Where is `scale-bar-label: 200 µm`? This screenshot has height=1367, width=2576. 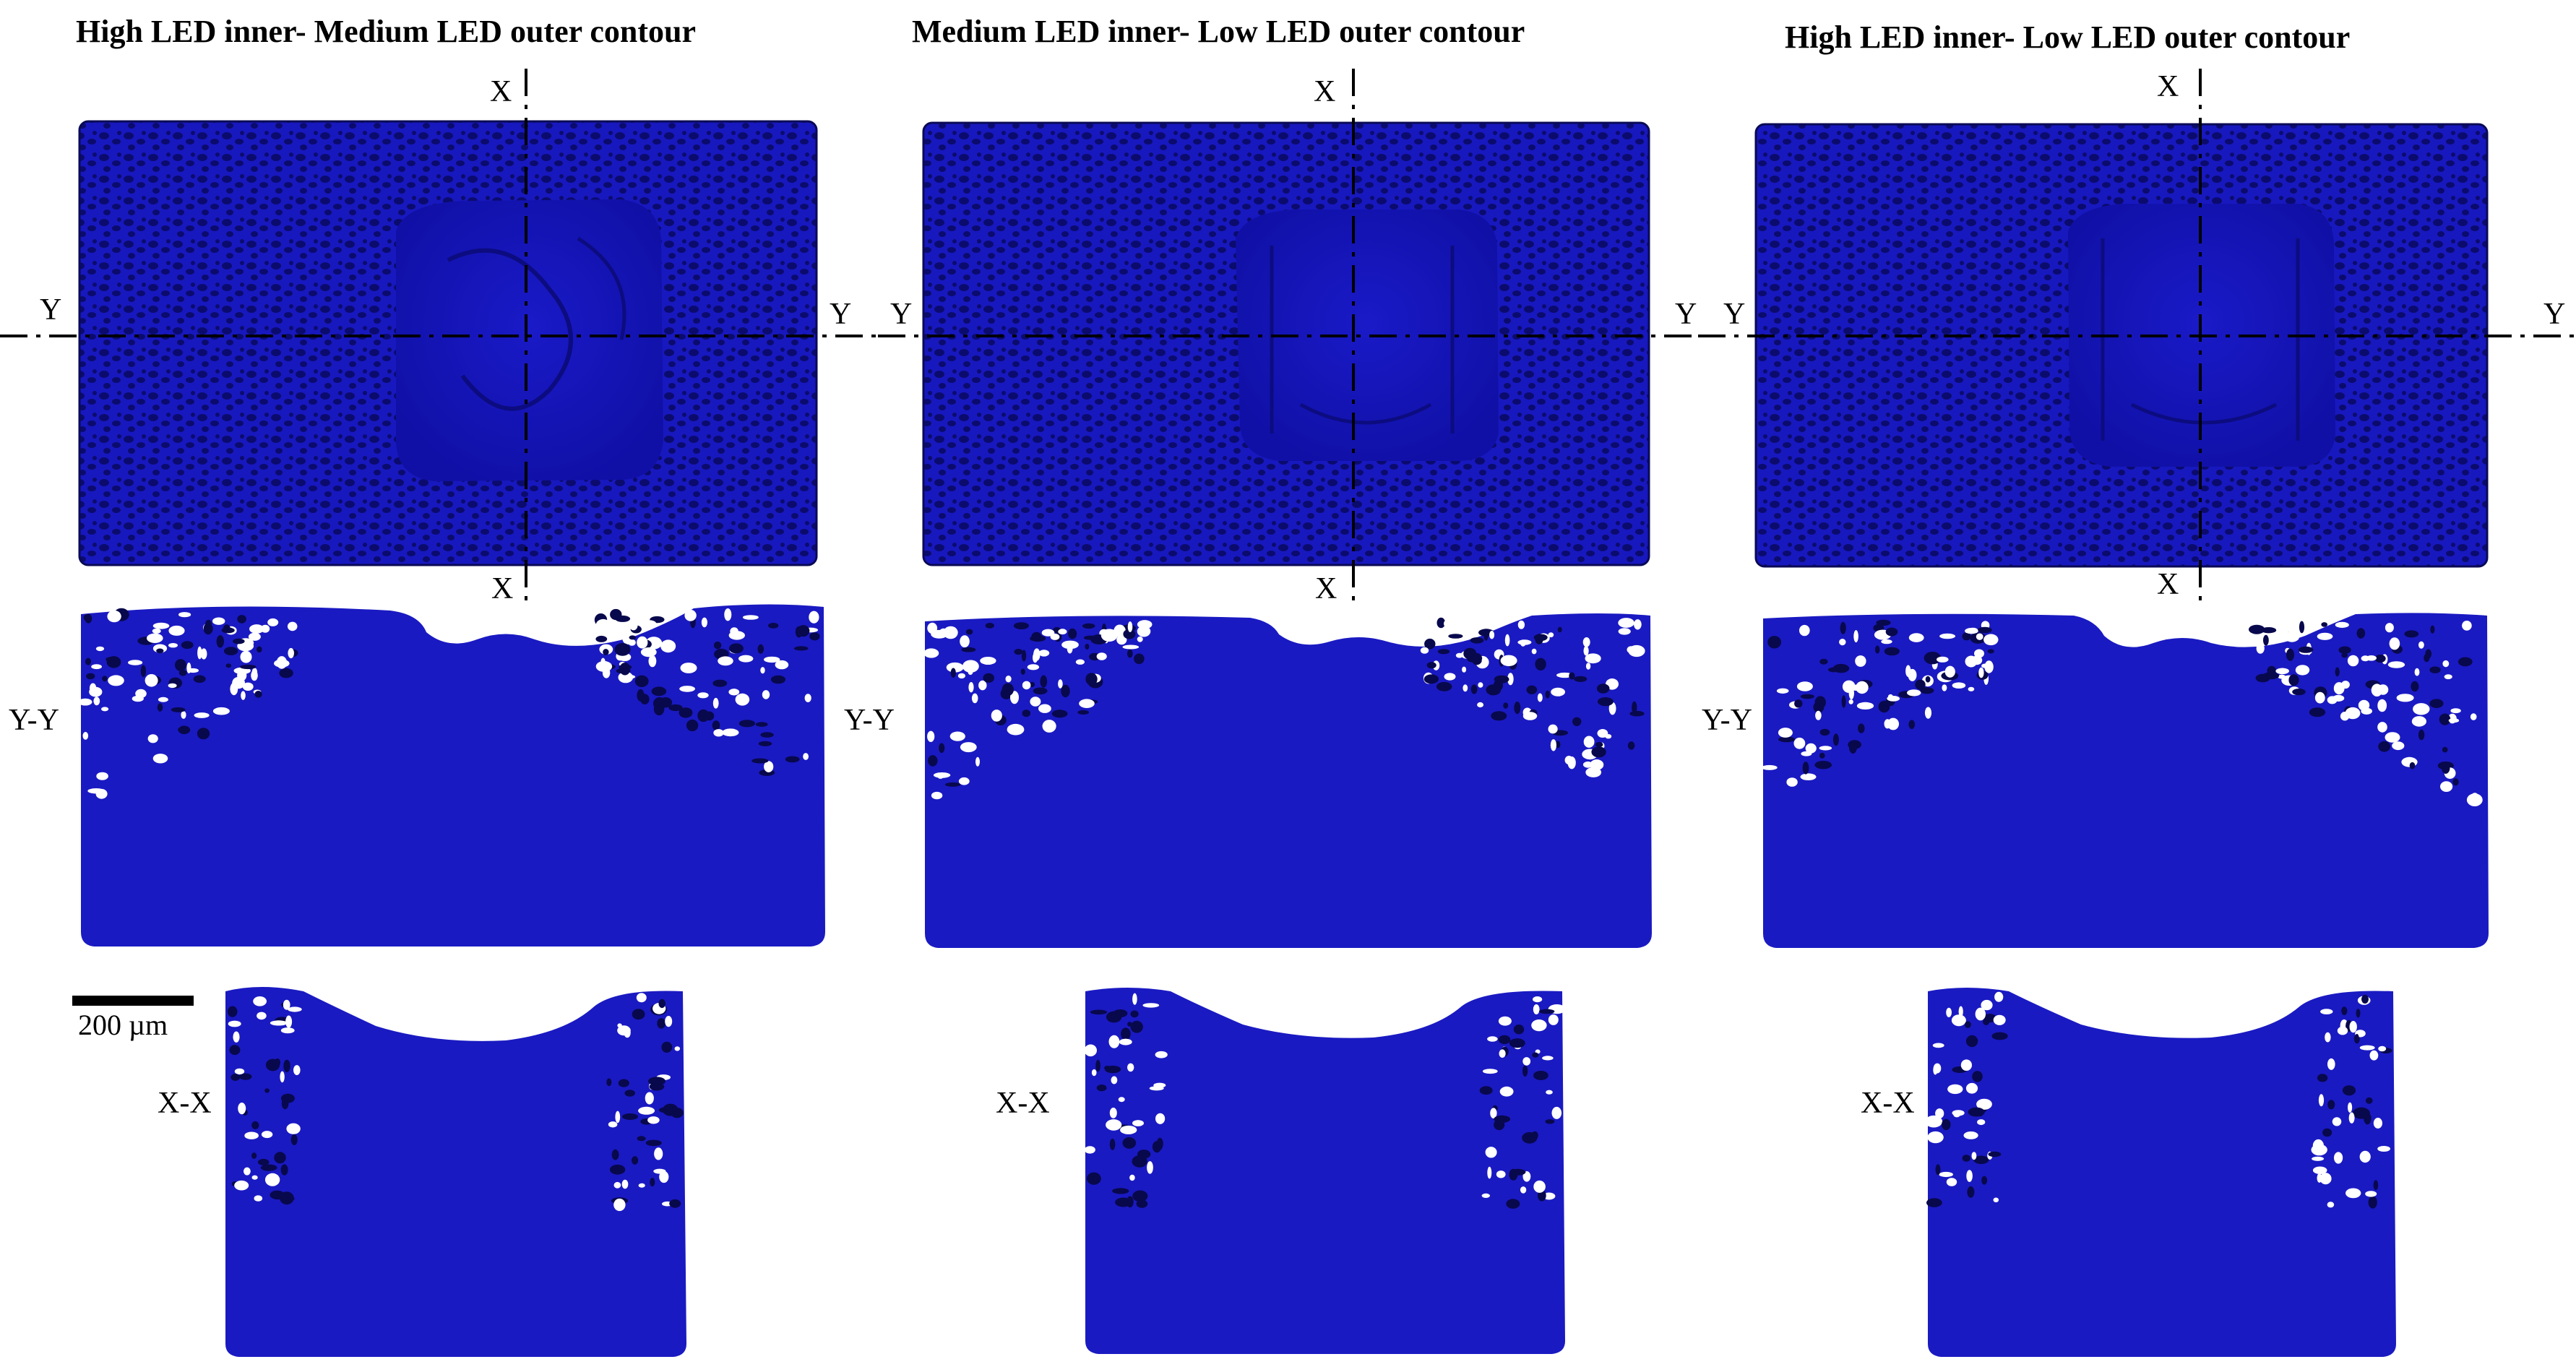
scale-bar-label: 200 µm is located at coordinates (123, 1025).